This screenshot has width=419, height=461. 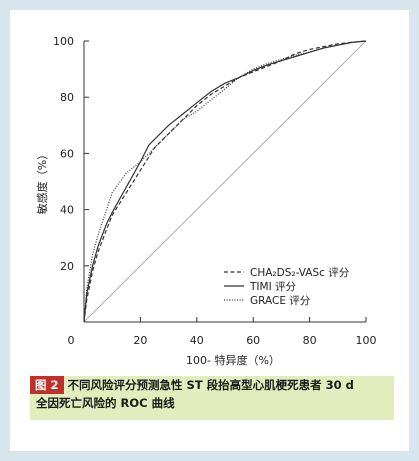 I want to click on x-tick-label: 20, so click(x=140, y=340).